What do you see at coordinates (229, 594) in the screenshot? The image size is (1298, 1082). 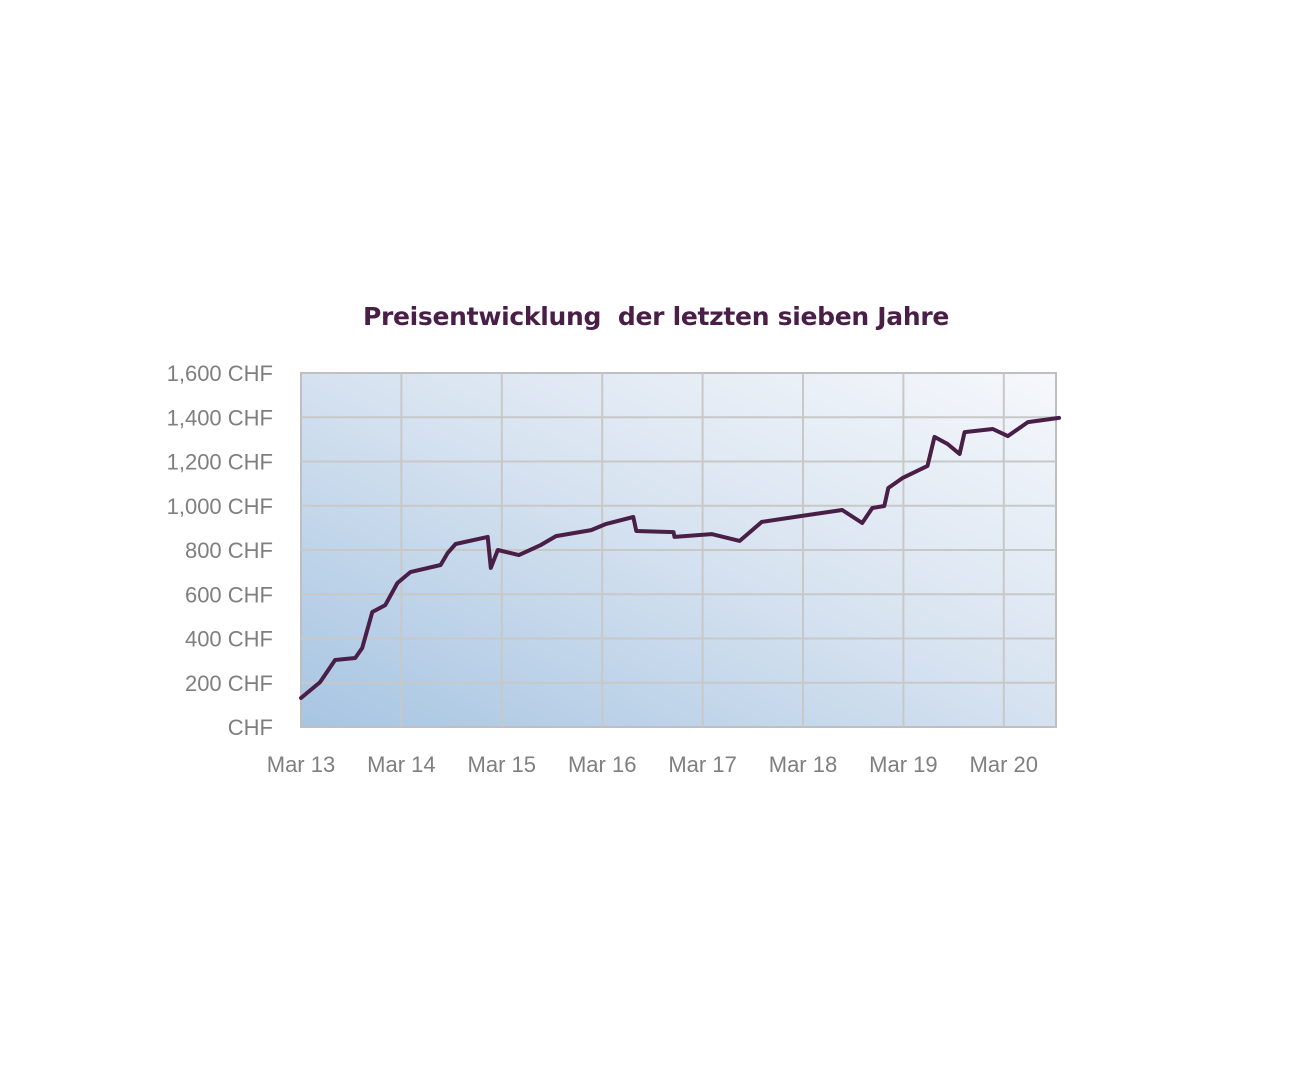 I see `y-tick-label: 600 CHF` at bounding box center [229, 594].